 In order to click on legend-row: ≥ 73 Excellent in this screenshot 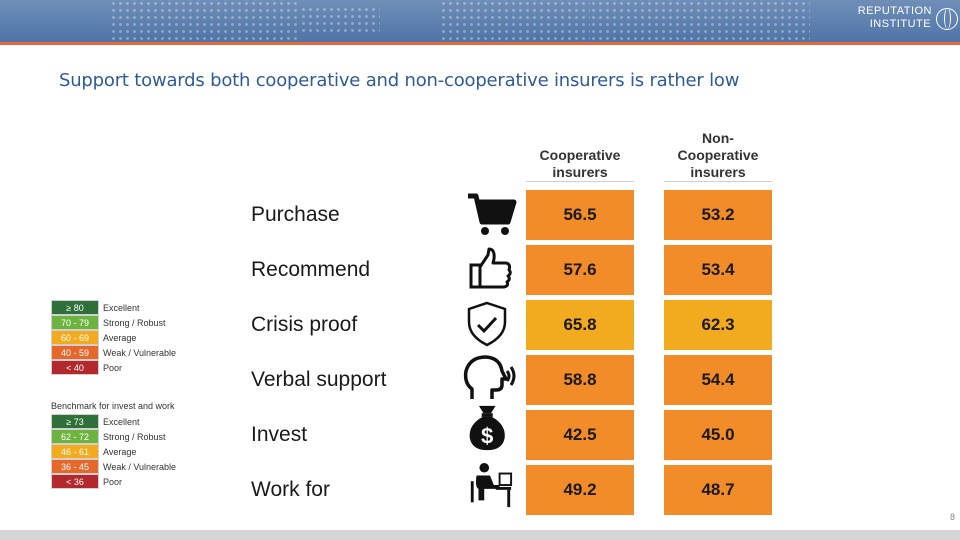, I will do `click(113, 421)`.